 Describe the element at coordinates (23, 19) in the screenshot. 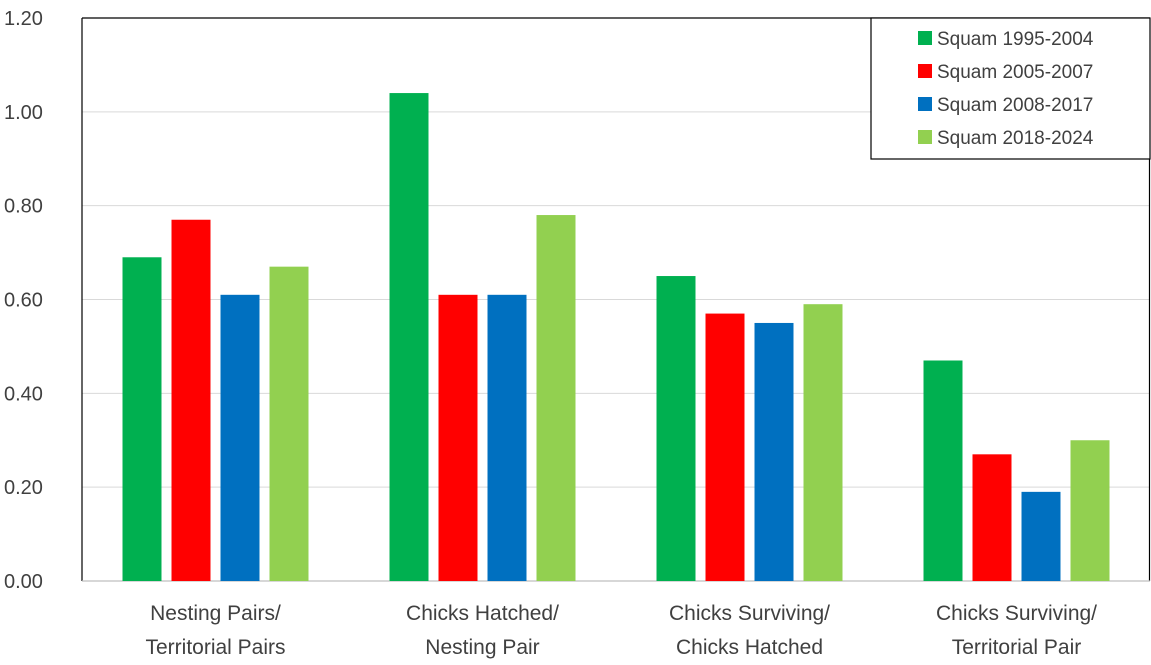

I see `y-tick-label: 1.20` at that location.